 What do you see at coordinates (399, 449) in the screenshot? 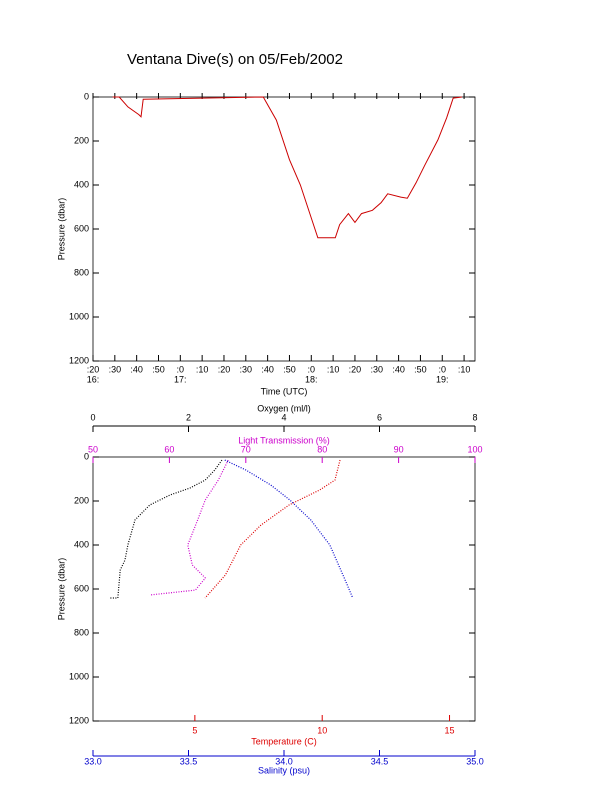
I see `x-tick-label: 90` at bounding box center [399, 449].